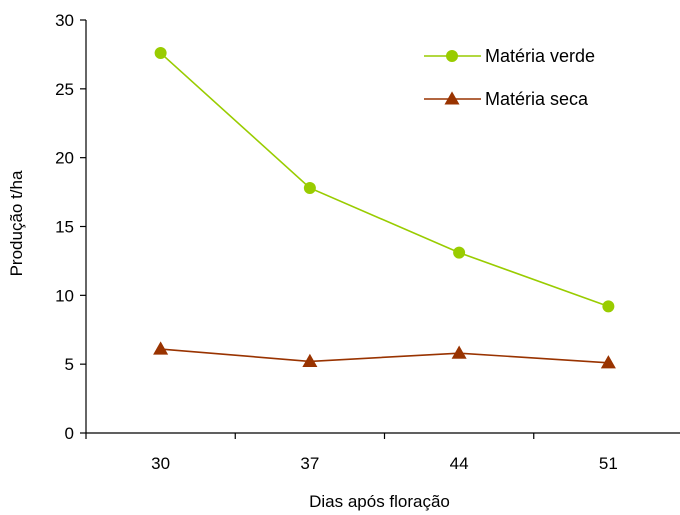 This screenshot has height=515, width=680. Describe the element at coordinates (69, 364) in the screenshot. I see `y-tick-label: 5` at that location.